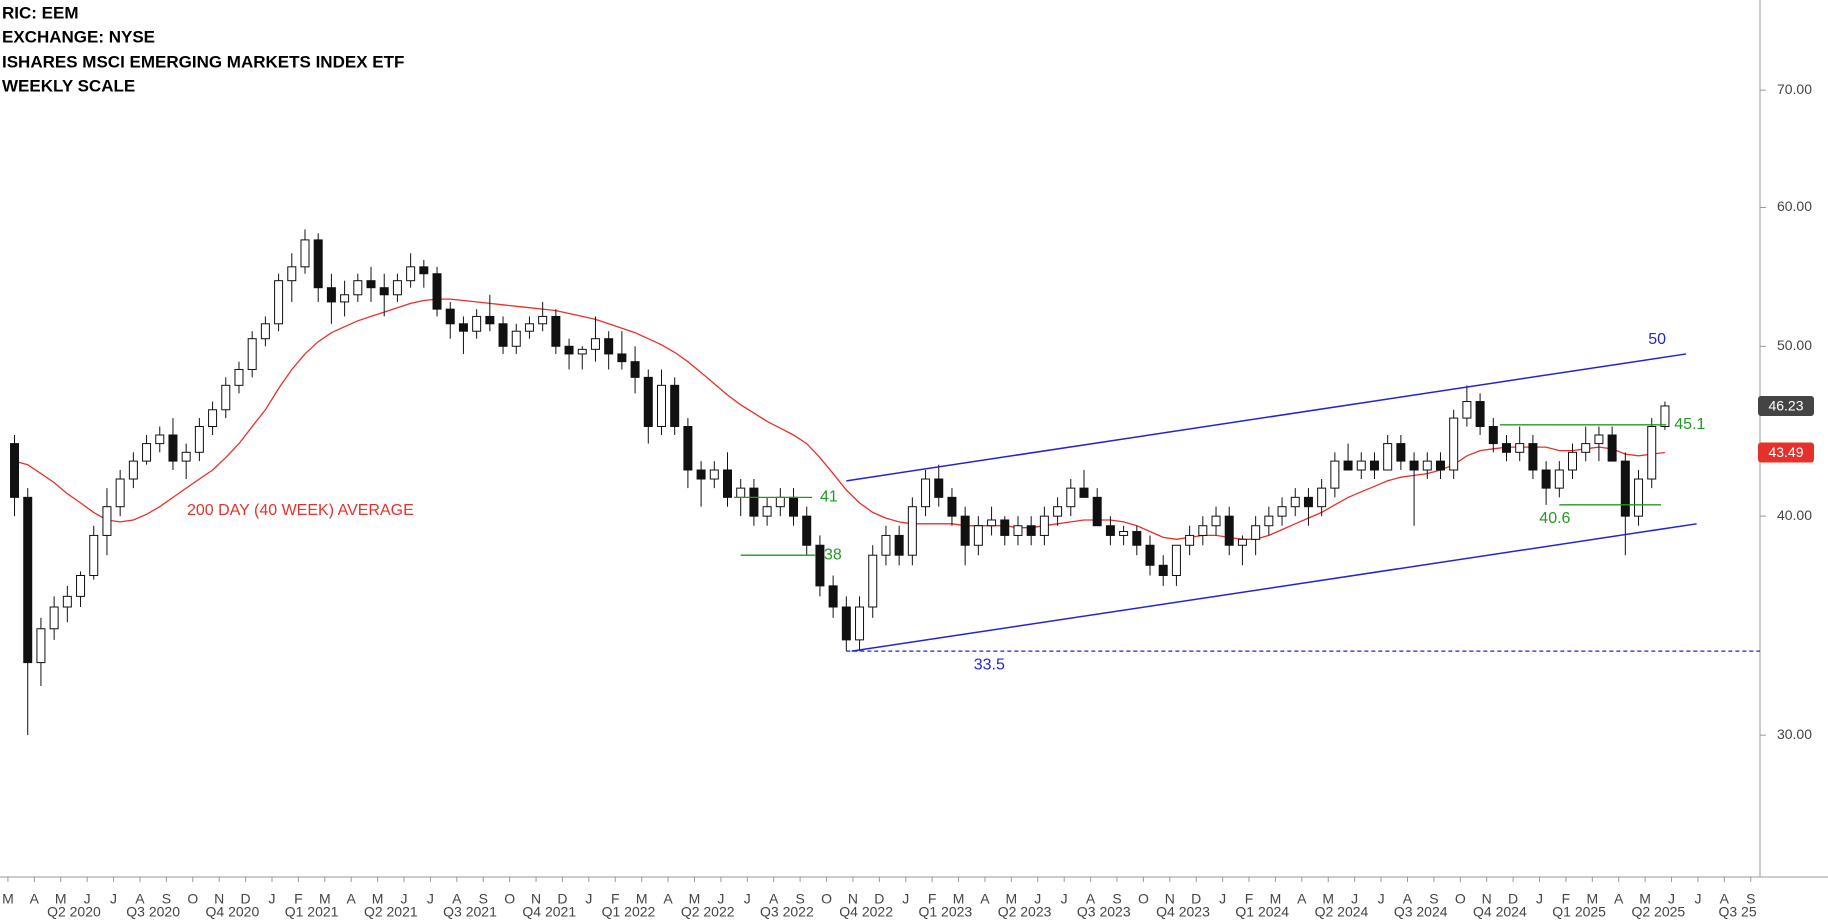  I want to click on quarter-label: Q2 2022, so click(708, 912).